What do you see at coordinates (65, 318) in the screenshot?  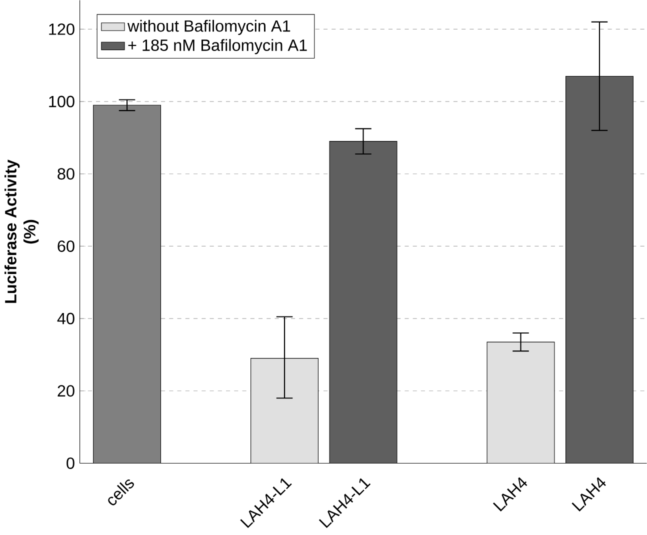 I see `y-tick-label: 40` at bounding box center [65, 318].